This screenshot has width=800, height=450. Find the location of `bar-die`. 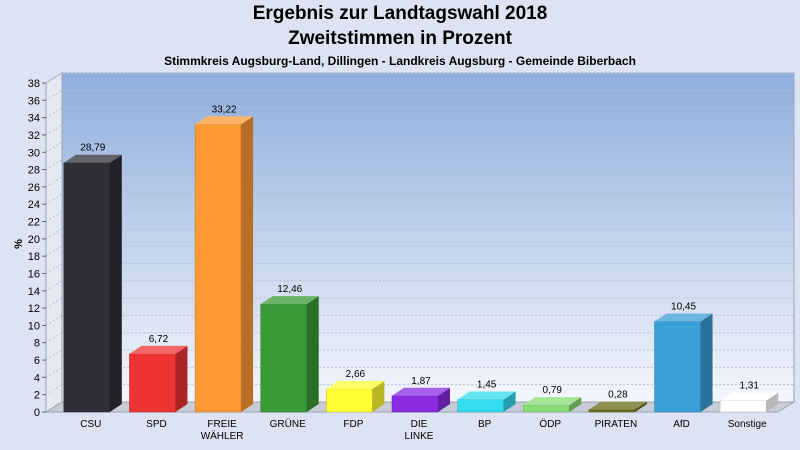

bar-die is located at coordinates (420, 400).